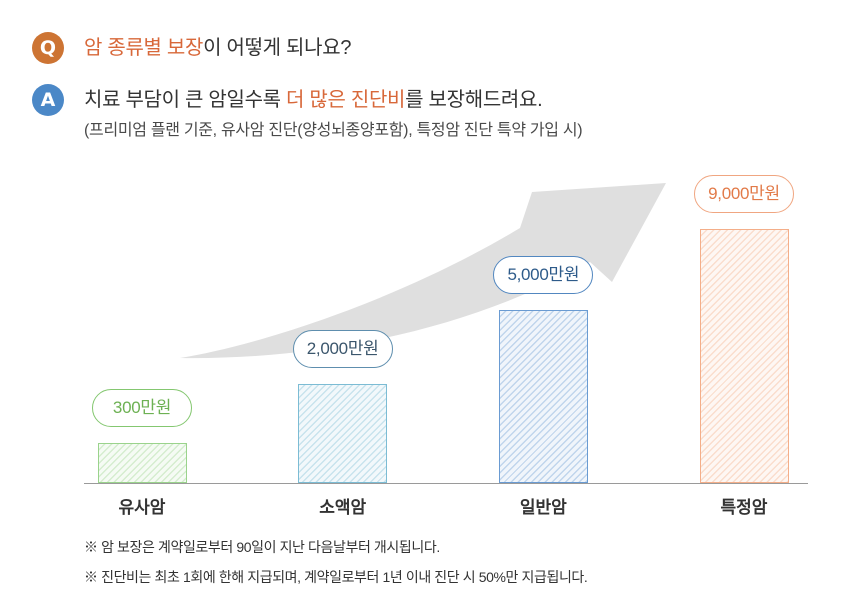 This screenshot has height=610, width=864. I want to click on answer-highlight: 더 많은 진단비, so click(346, 100).